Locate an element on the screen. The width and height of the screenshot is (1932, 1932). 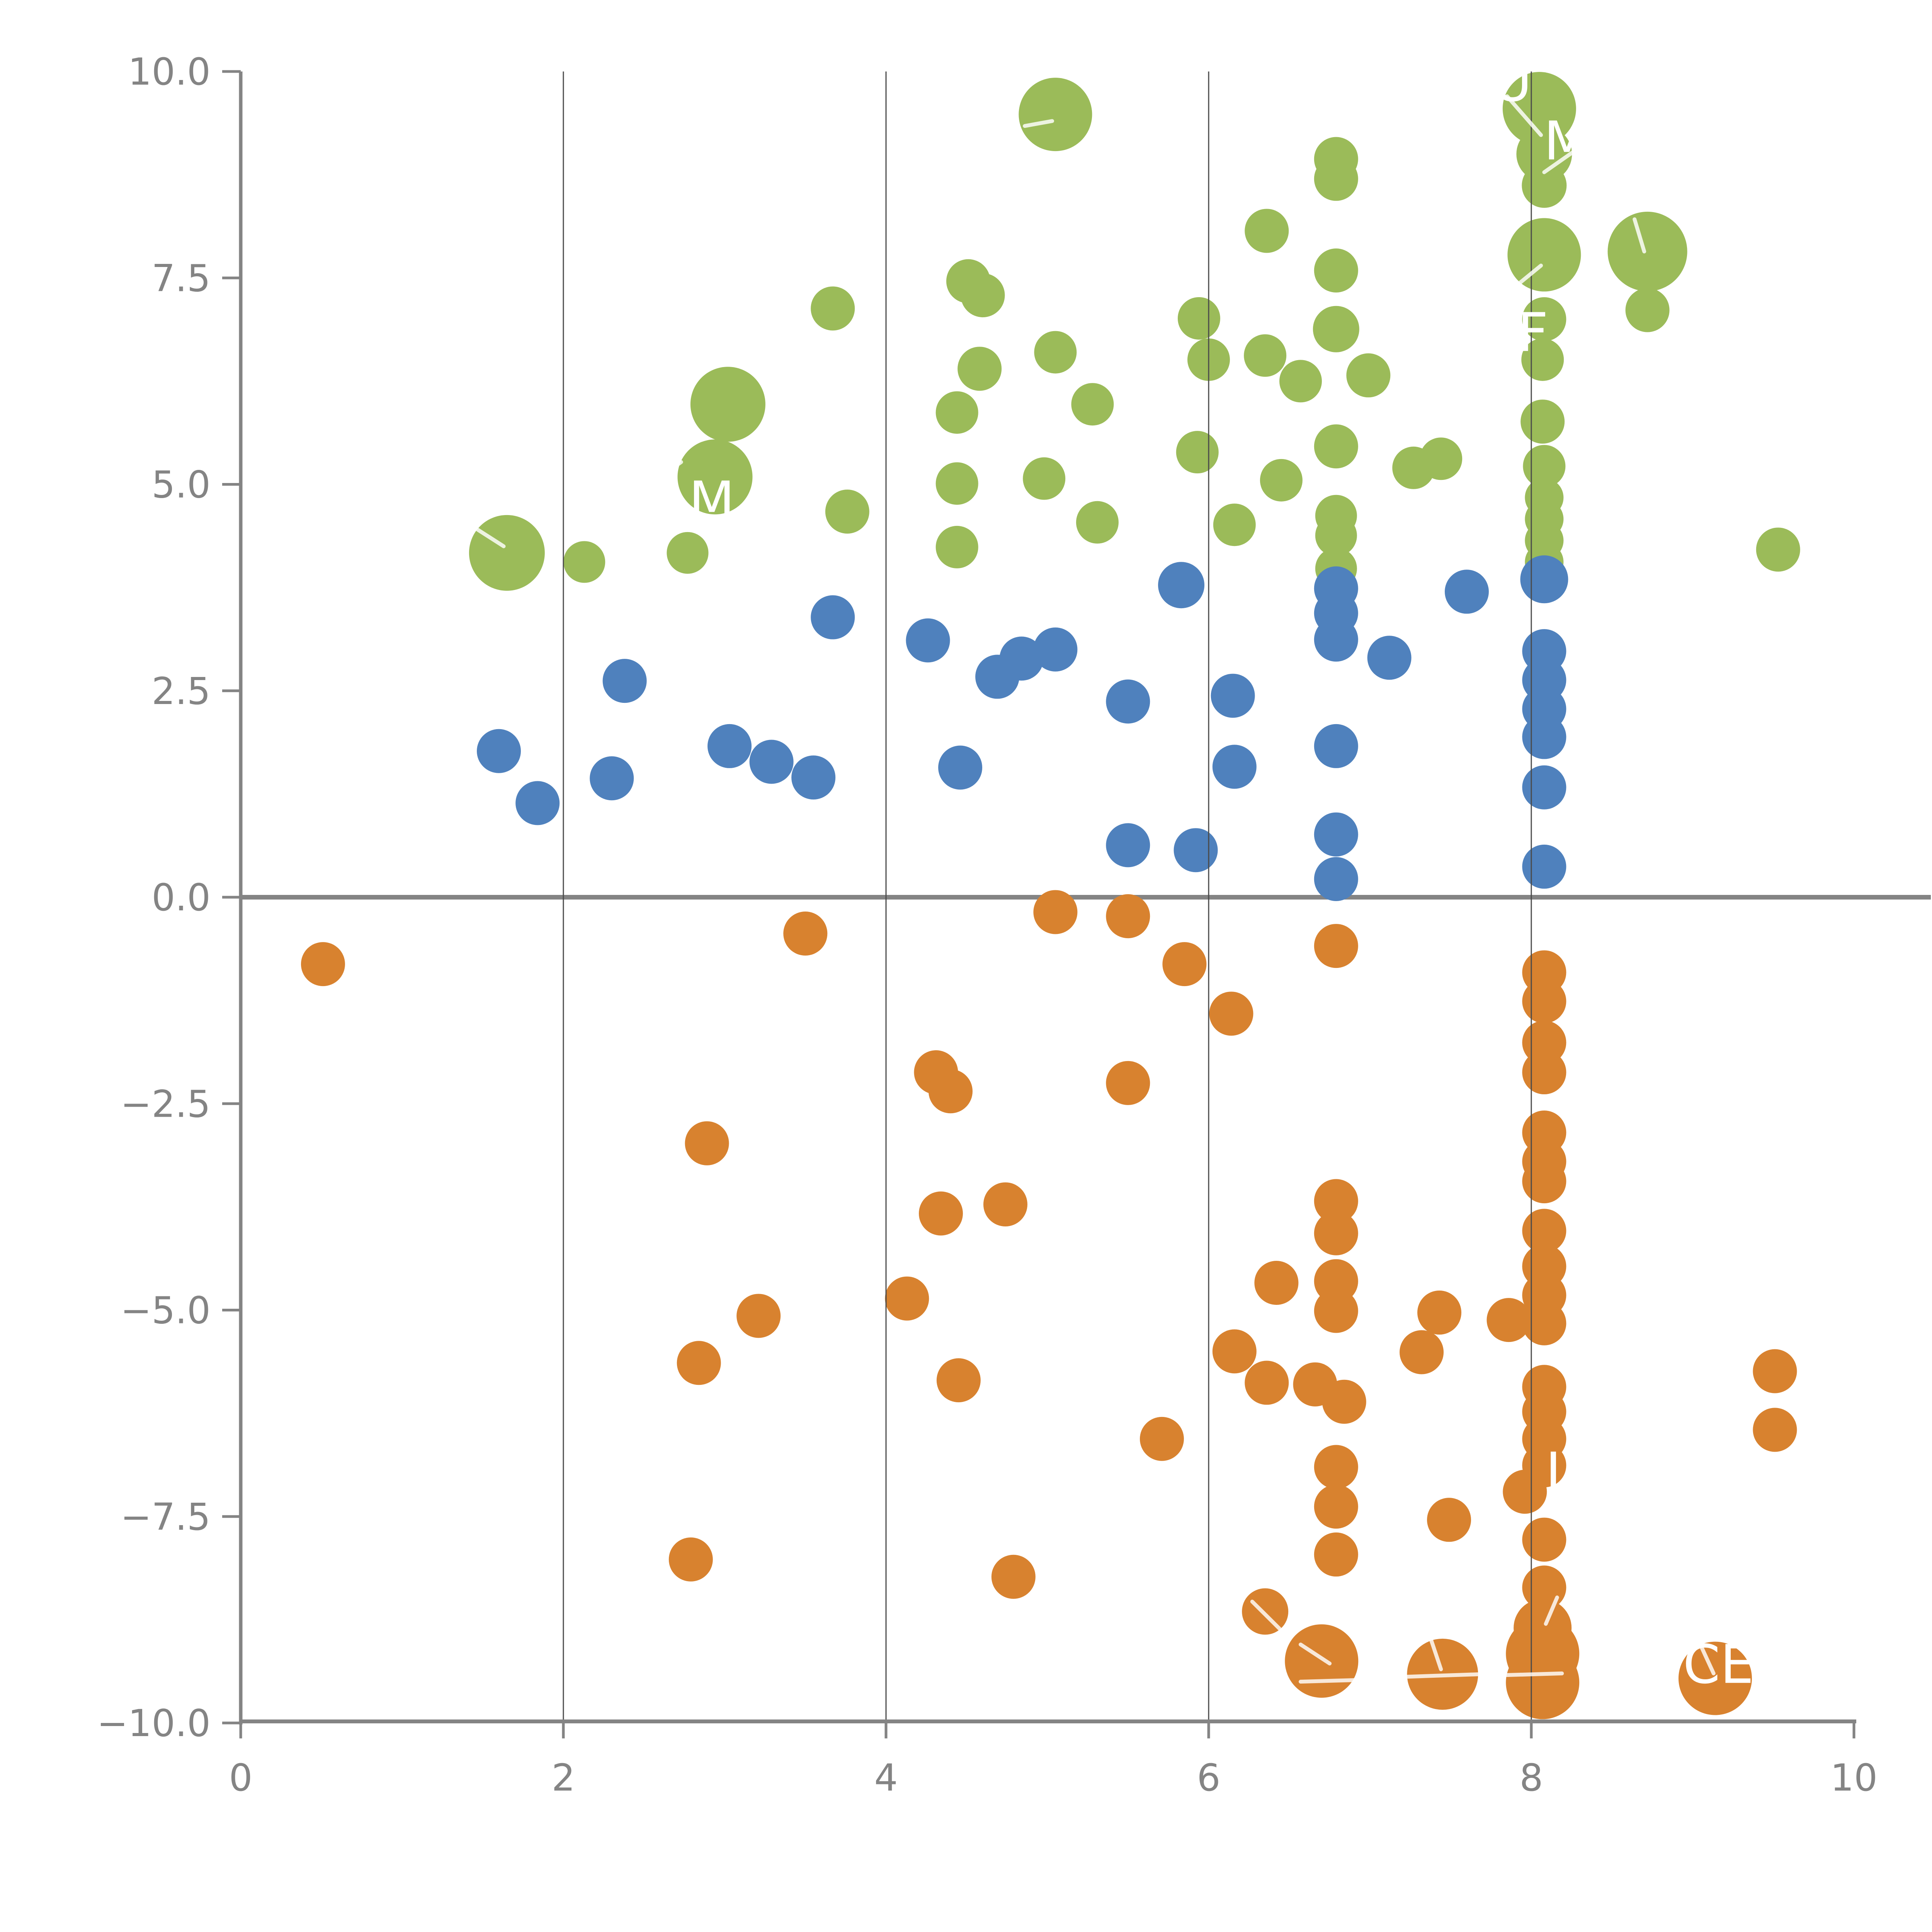
x-tick-label-4: 4 is located at coordinates (886, 1778).